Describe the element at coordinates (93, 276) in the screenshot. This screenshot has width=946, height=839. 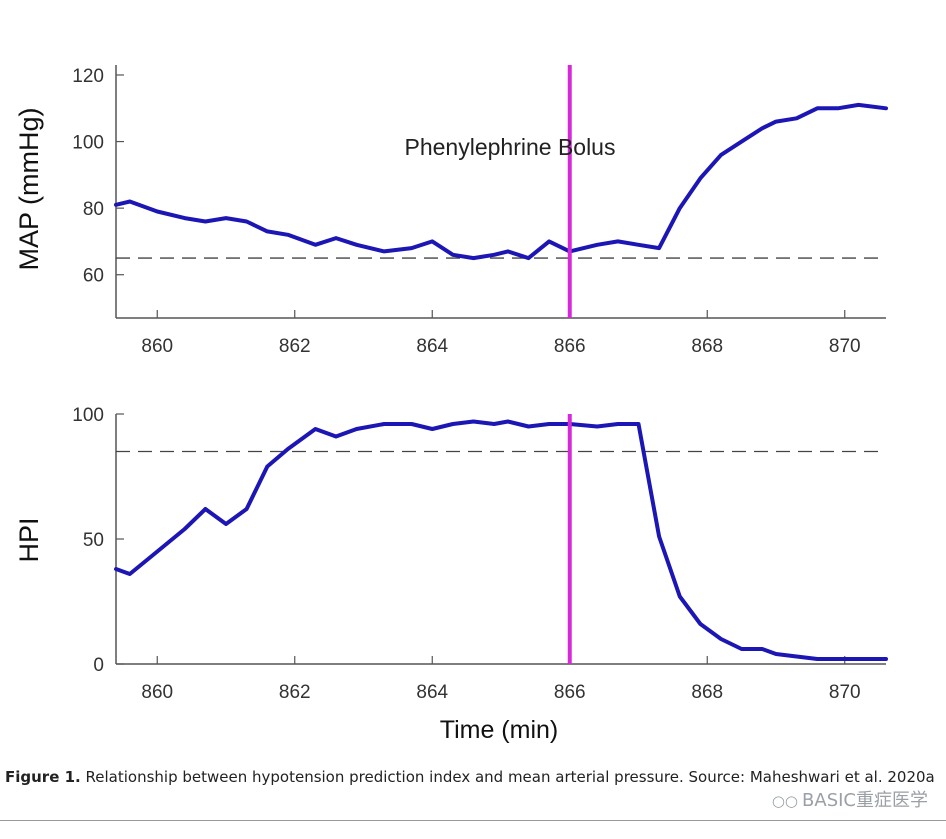
I see `panel1-y-tick-label: 60` at that location.